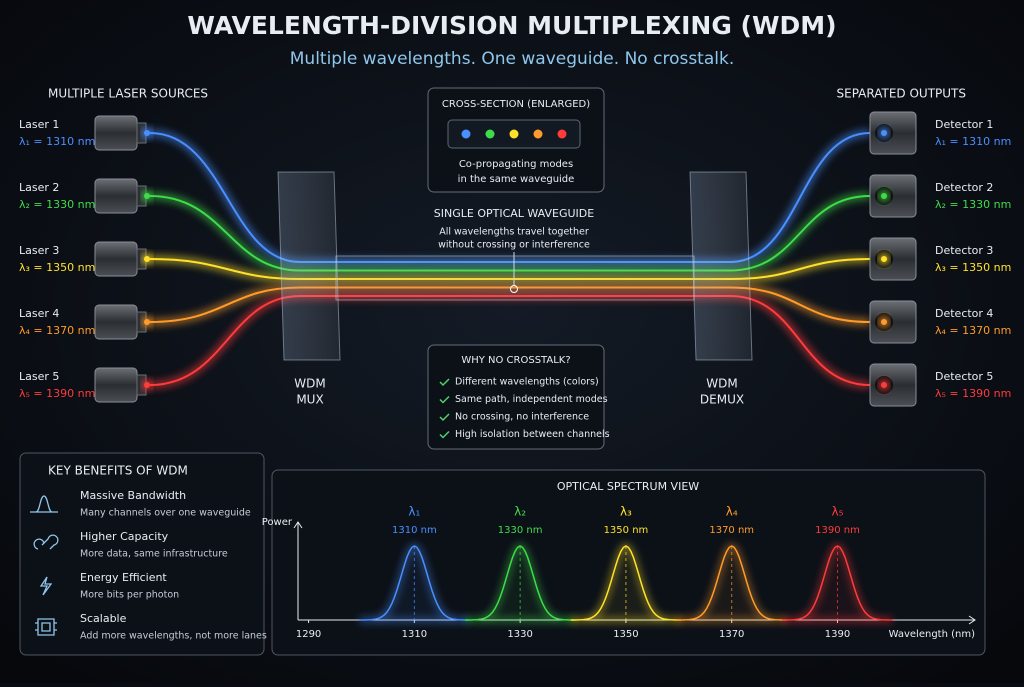 This screenshot has height=687, width=1024. I want to click on benefit-title: Massive Bandwidth, so click(133, 495).